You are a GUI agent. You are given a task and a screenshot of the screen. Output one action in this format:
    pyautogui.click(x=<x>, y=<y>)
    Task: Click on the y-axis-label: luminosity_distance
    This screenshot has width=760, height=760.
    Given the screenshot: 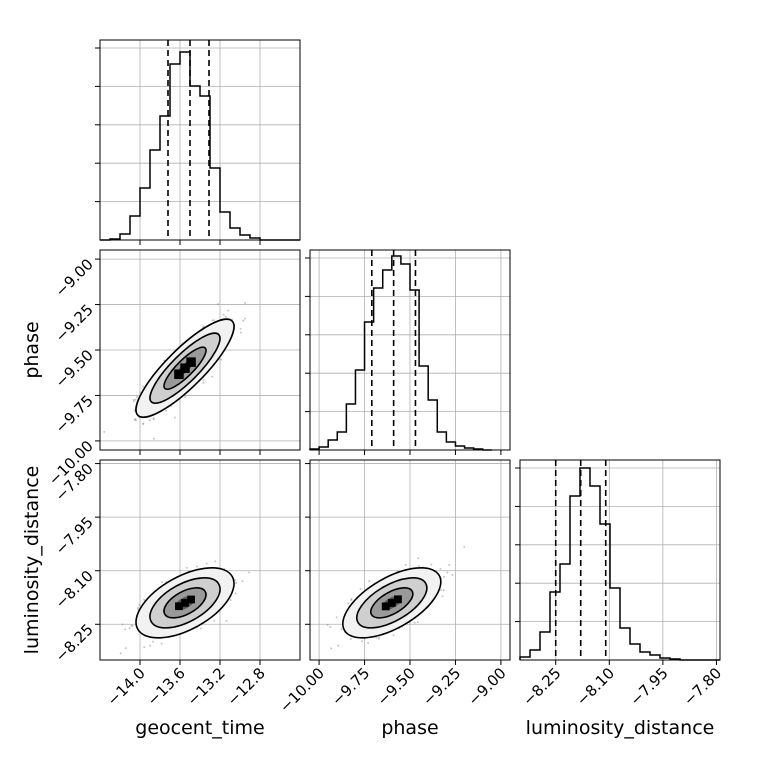 What is the action you would take?
    pyautogui.click(x=32, y=560)
    